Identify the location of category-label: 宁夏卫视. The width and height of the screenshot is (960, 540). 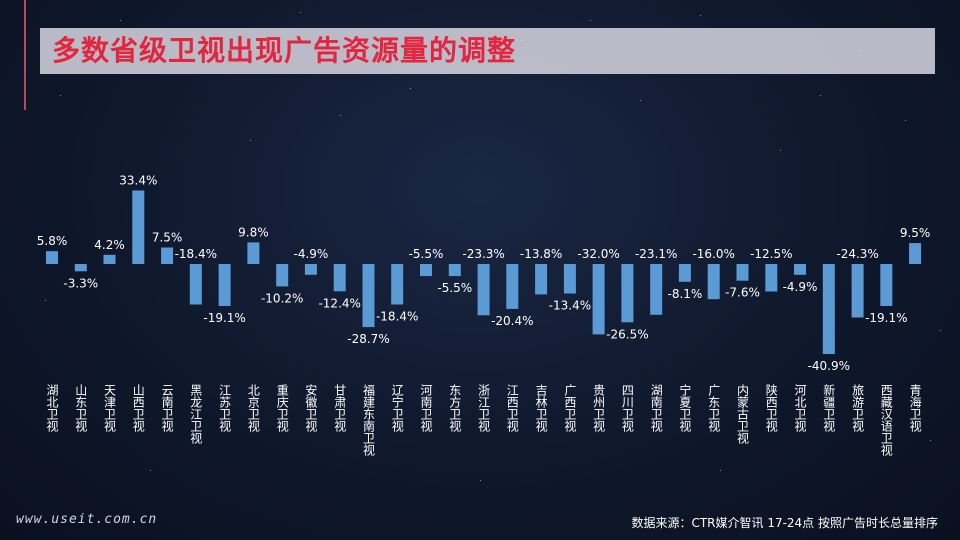
(685, 407).